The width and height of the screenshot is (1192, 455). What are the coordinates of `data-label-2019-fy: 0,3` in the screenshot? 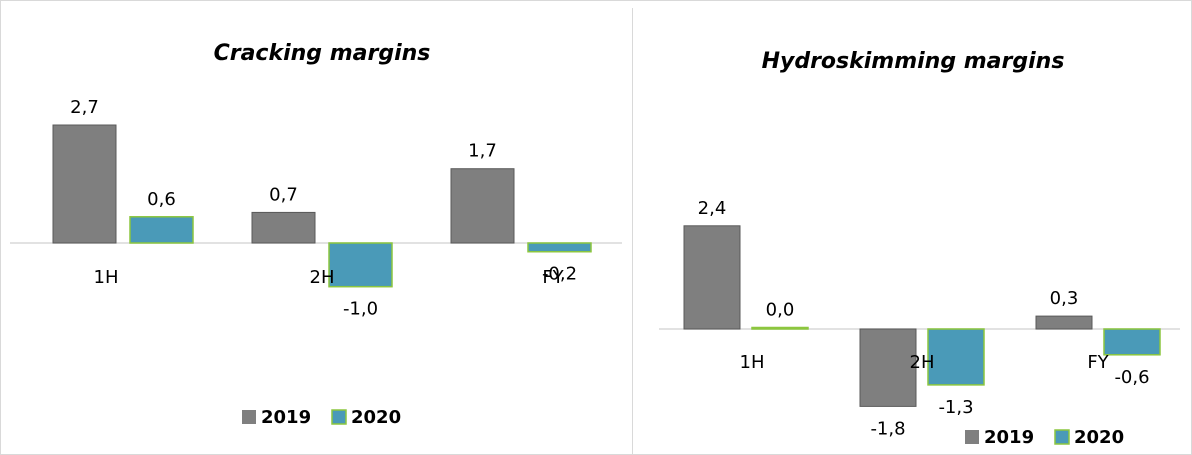 It's located at (1064, 298).